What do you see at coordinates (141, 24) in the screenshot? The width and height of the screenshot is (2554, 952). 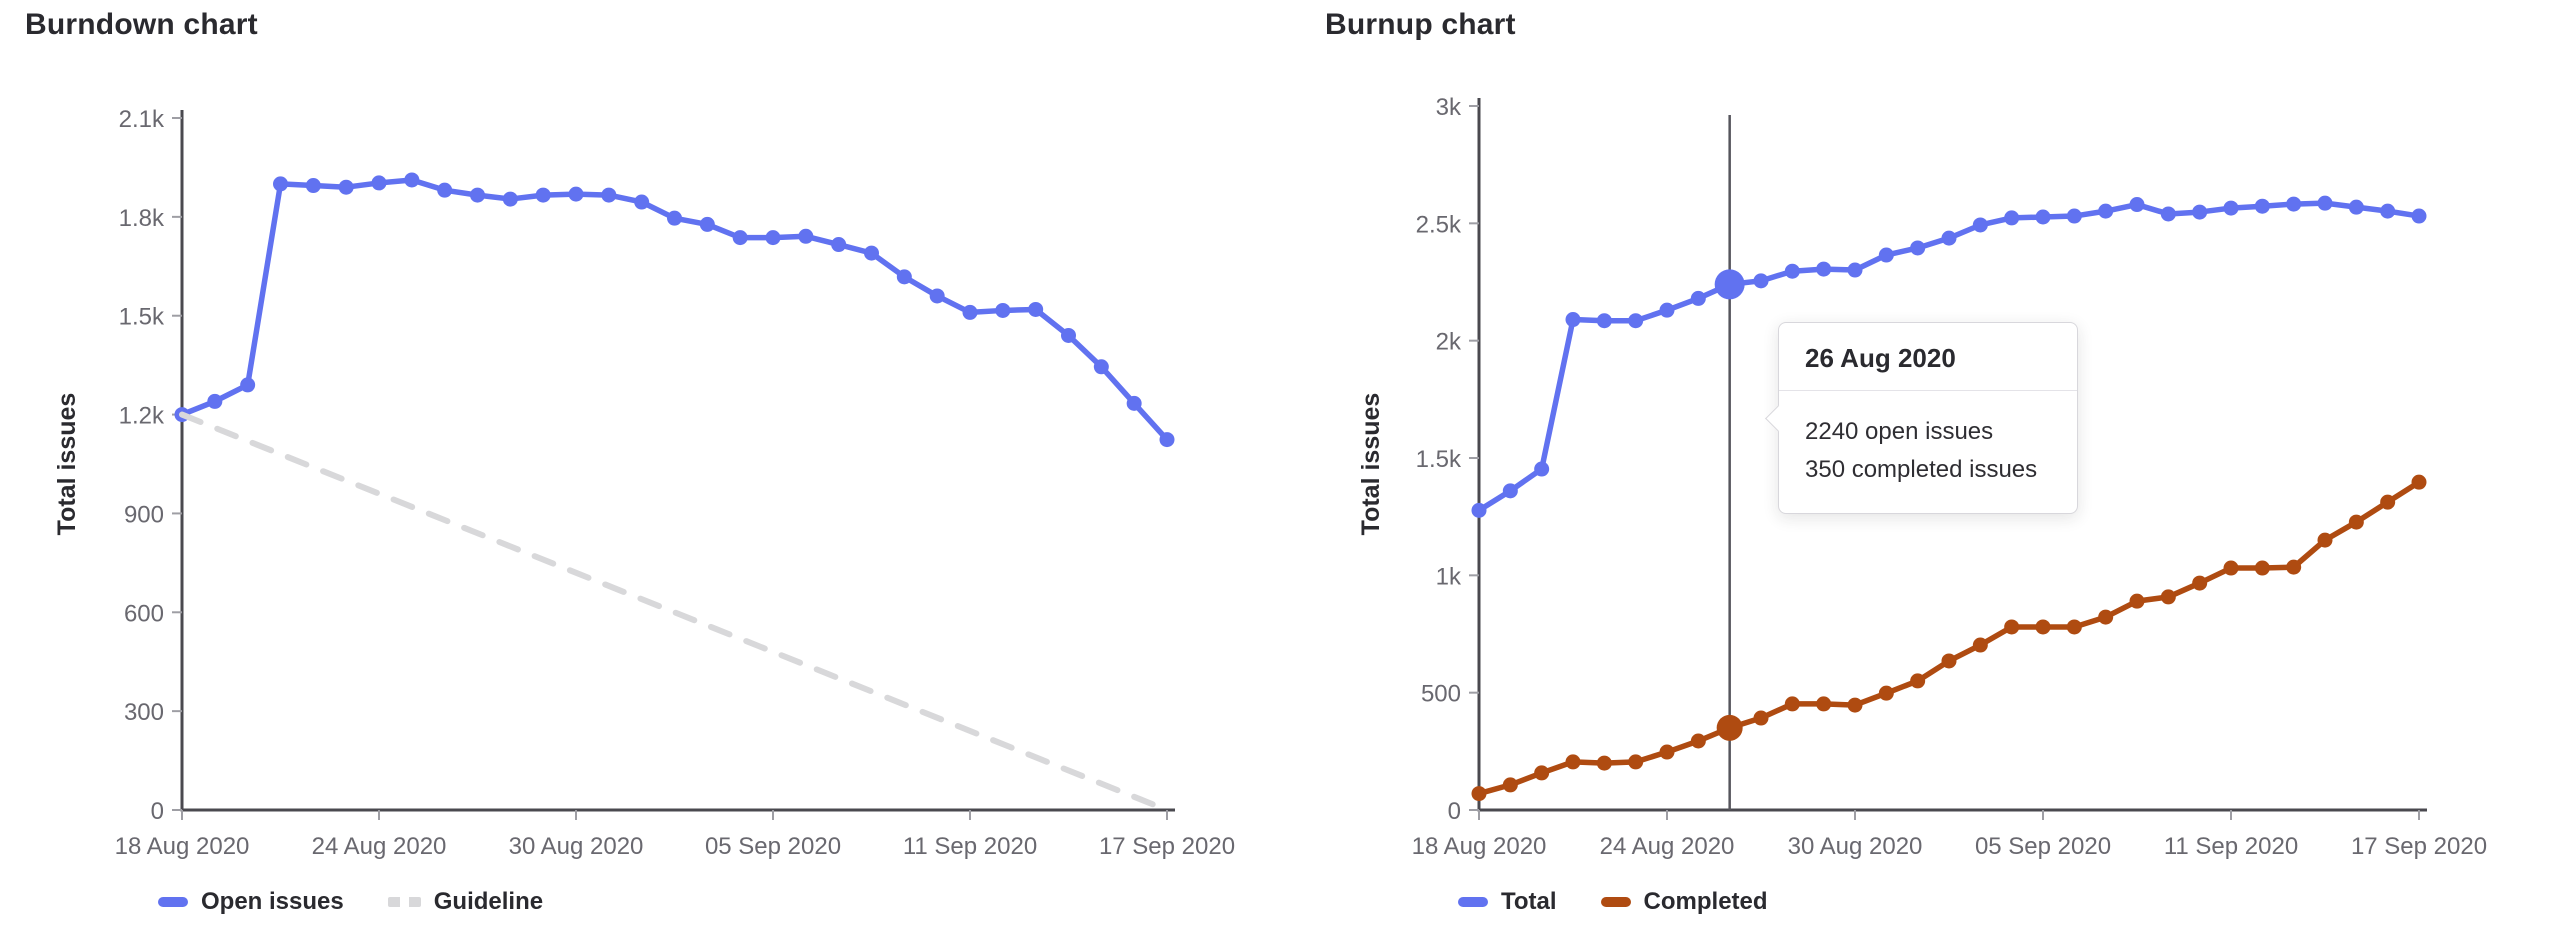 I see `burndown-chart-title: Burndown chart` at bounding box center [141, 24].